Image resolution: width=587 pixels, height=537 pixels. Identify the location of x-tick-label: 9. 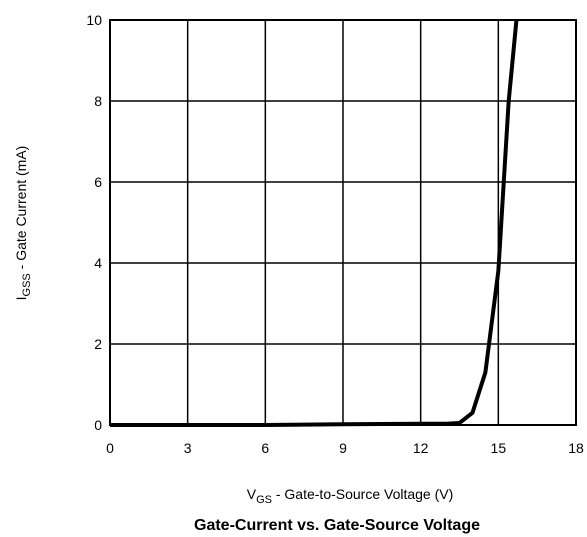
(343, 448).